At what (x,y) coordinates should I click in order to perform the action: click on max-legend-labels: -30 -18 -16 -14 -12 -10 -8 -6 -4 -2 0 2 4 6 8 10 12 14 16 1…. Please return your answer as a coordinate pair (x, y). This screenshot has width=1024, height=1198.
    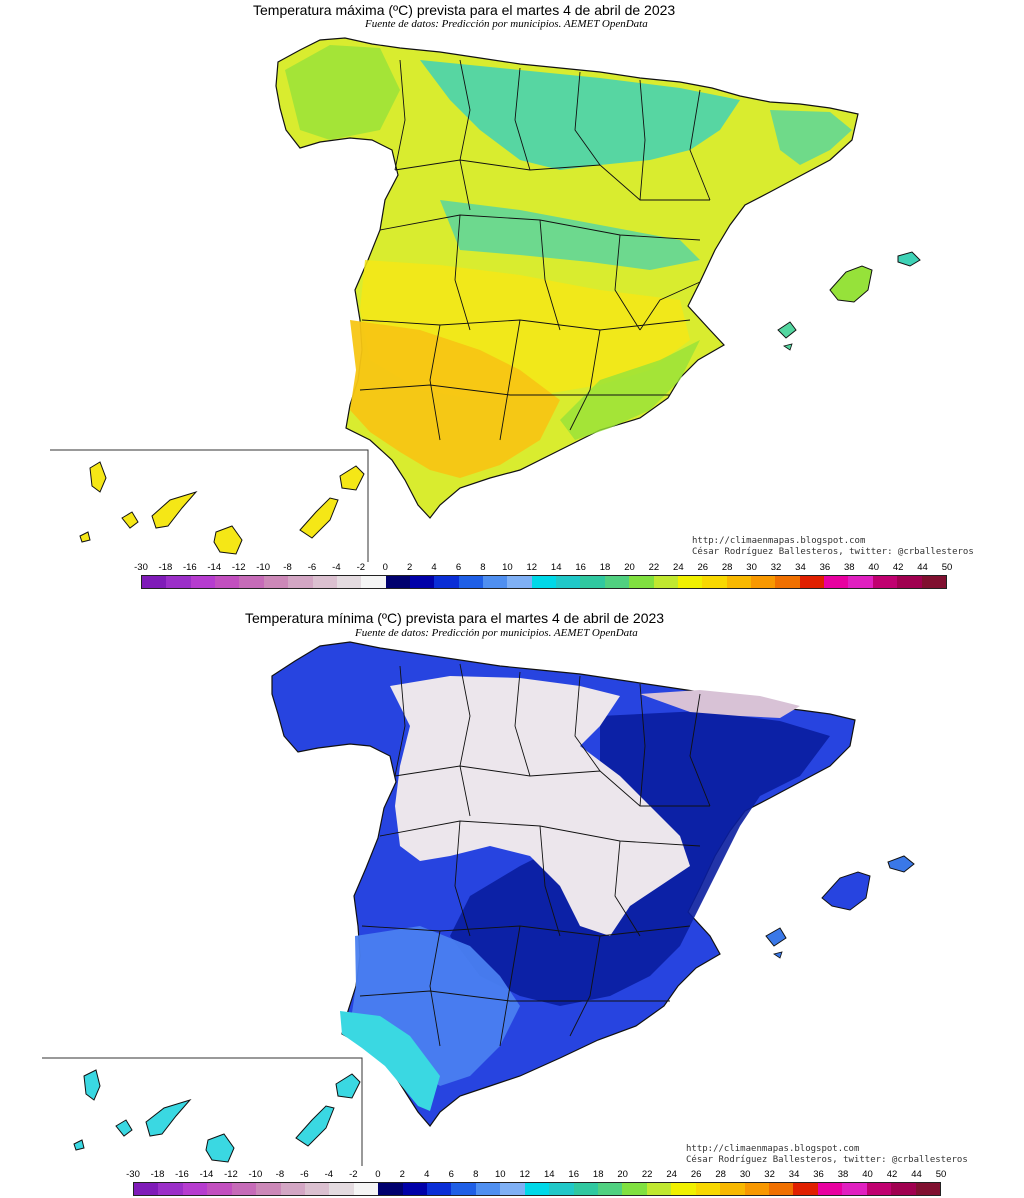
    Looking at the image, I should click on (543, 568).